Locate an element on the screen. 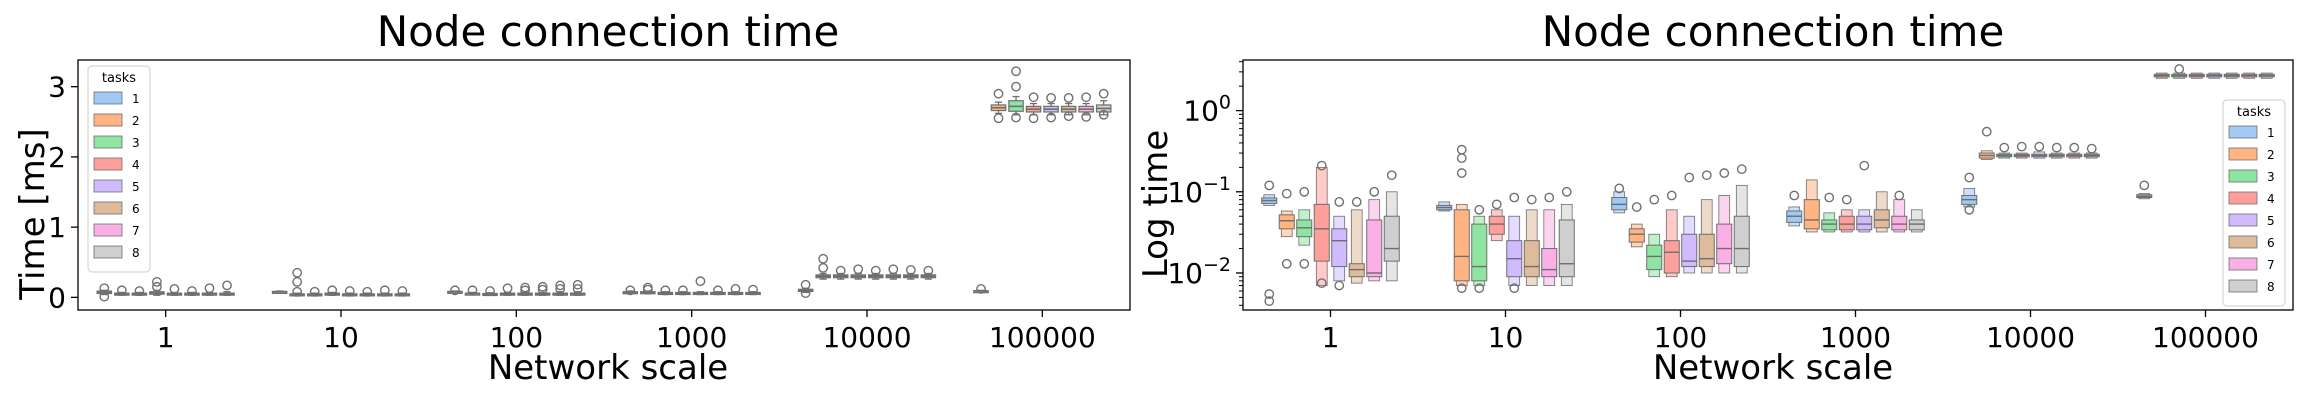 This screenshot has height=400, width=2300. x-tick-label: 10 is located at coordinates (1506, 337).